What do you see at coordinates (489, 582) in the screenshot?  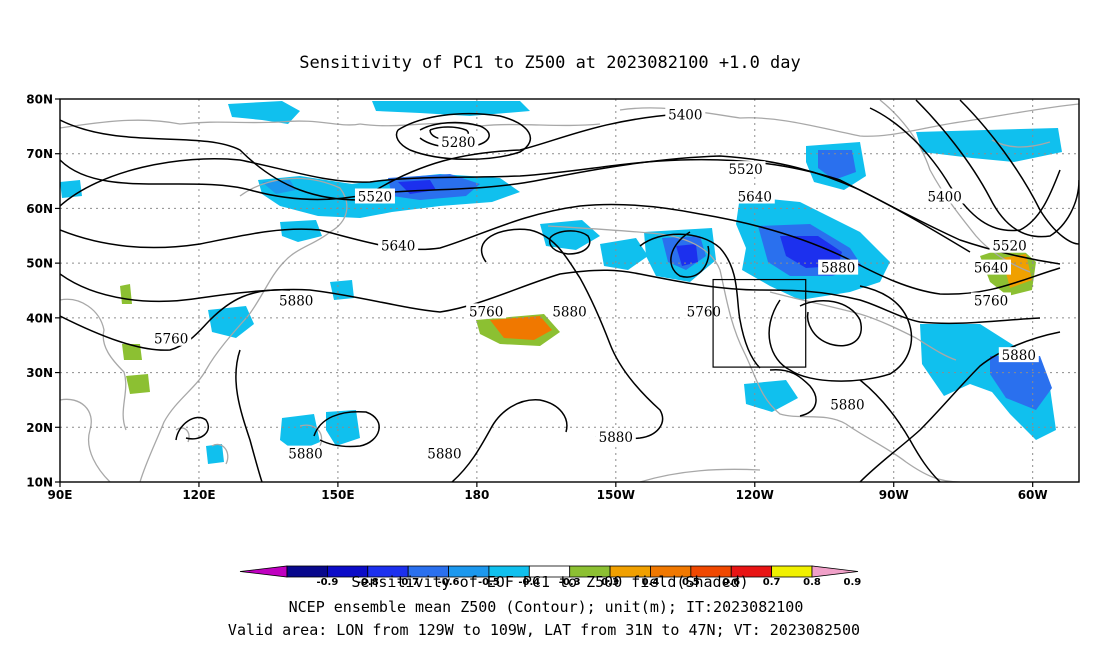 I see `colorbar-tick-label: -0.5` at bounding box center [489, 582].